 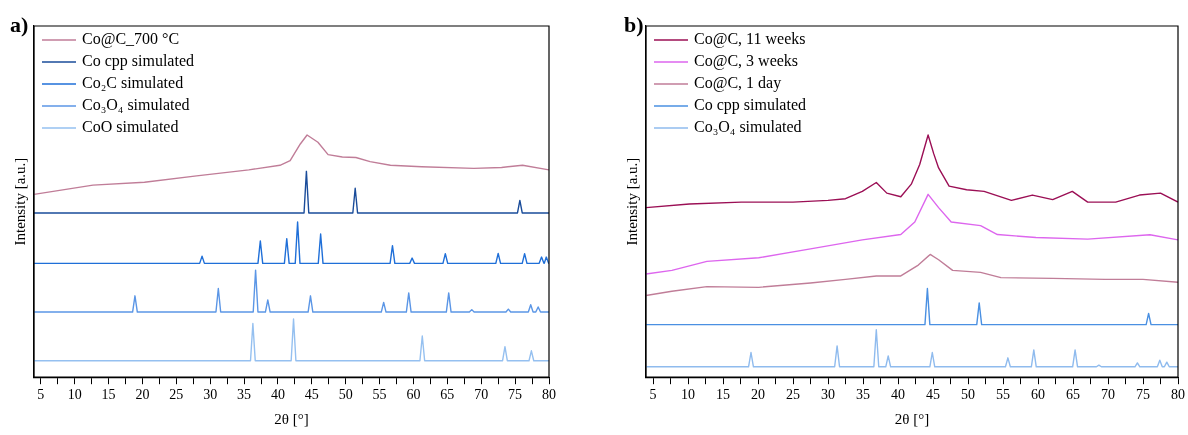 What do you see at coordinates (634, 24) in the screenshot?
I see `chart-title: b)` at bounding box center [634, 24].